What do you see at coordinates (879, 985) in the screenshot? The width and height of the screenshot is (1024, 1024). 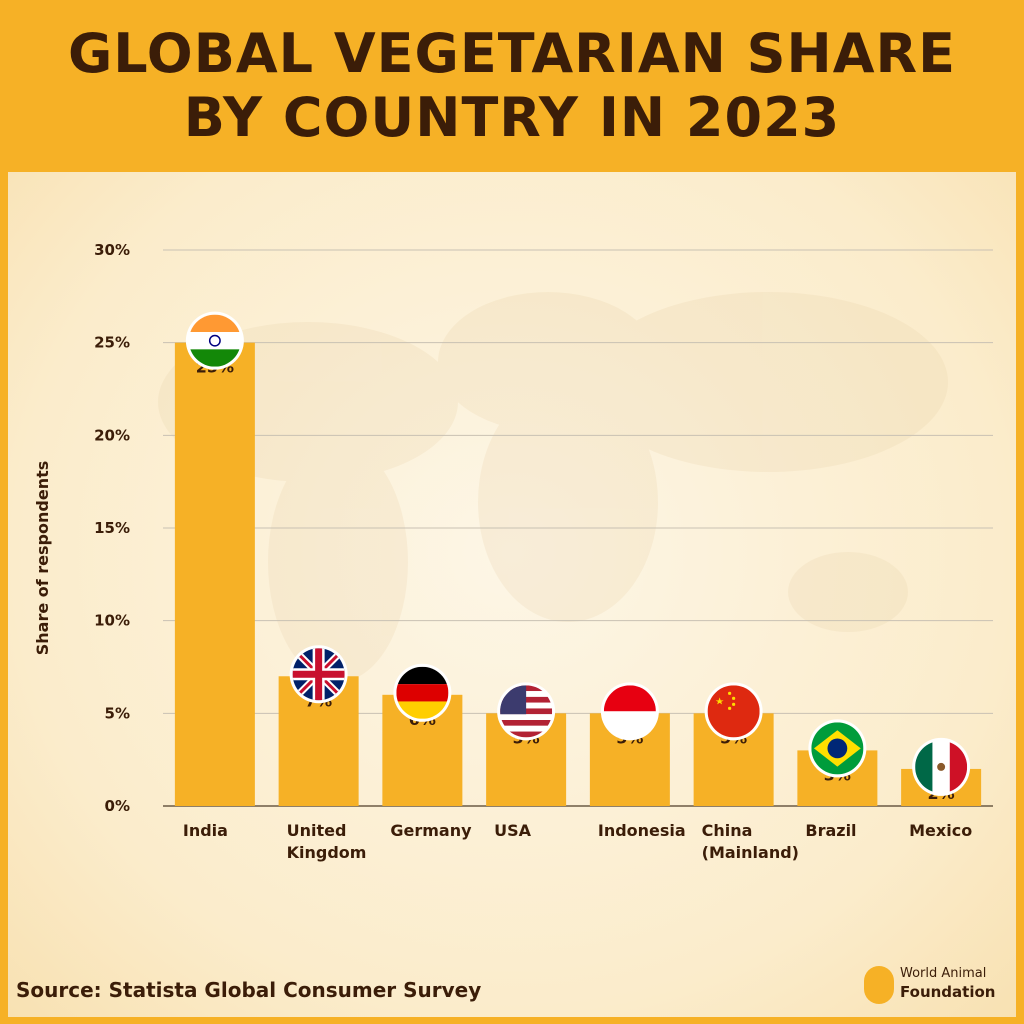 I see `paw-icon` at bounding box center [879, 985].